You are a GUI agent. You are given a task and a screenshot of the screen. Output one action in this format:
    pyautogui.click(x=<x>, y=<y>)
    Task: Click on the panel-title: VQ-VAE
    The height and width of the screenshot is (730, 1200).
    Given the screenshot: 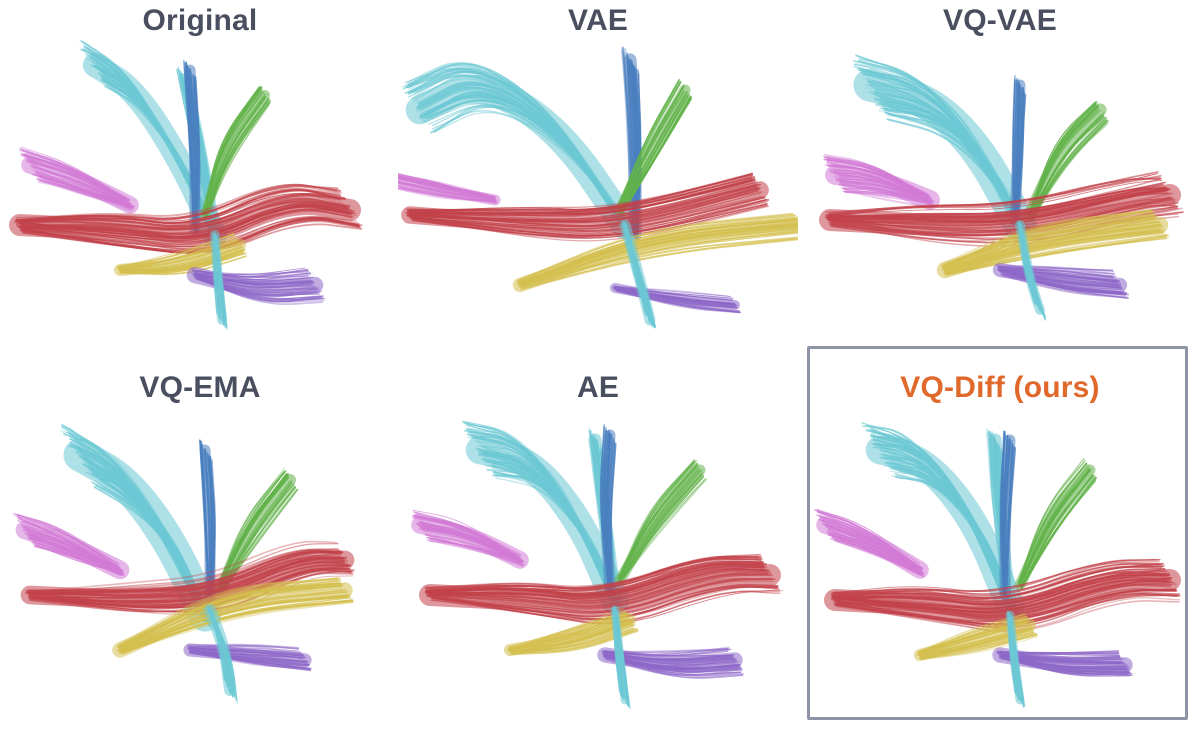 What is the action you would take?
    pyautogui.click(x=1000, y=20)
    